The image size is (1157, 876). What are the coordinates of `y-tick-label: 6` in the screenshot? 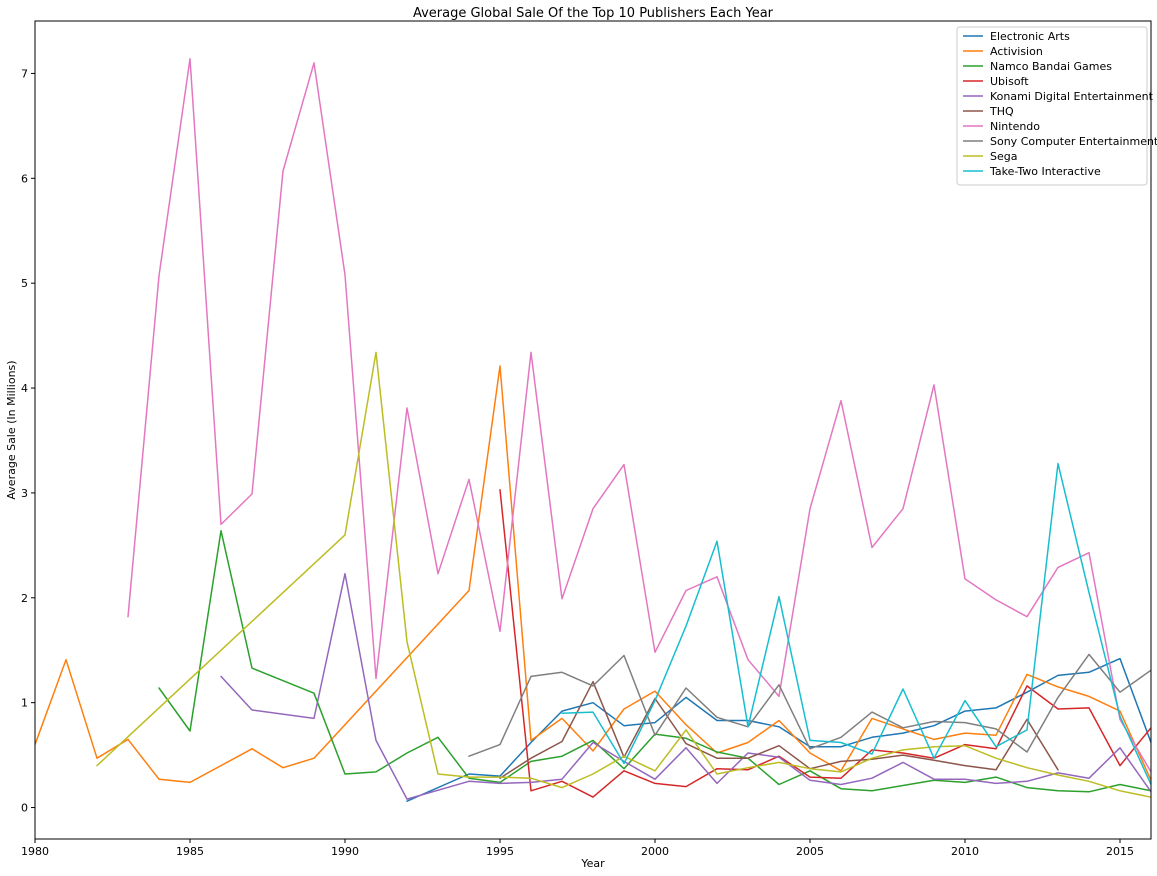 It's located at (24, 178).